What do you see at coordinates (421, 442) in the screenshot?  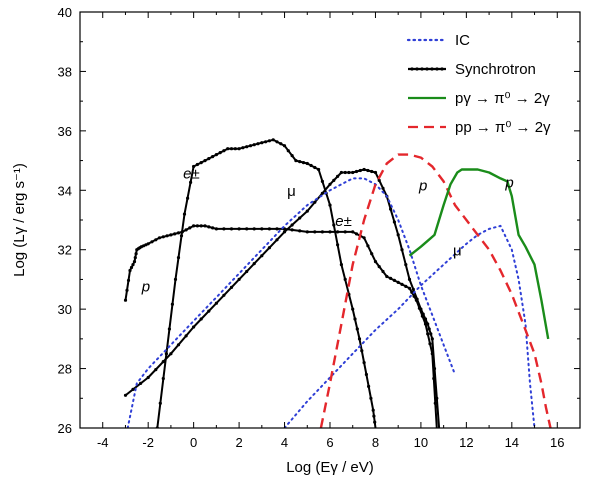 I see `x-tick-label: 10` at bounding box center [421, 442].